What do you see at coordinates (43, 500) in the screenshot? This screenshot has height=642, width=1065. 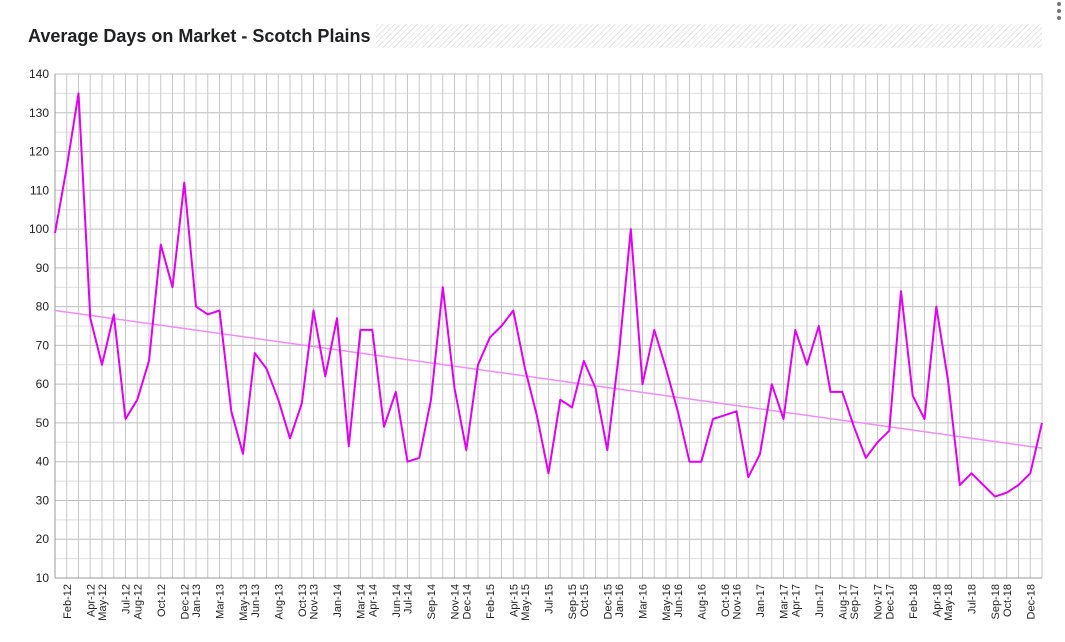 I see `y-tick-label: 30` at bounding box center [43, 500].